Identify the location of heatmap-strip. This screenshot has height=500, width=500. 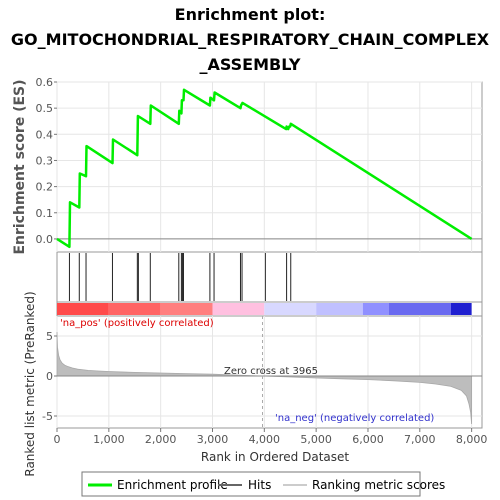
(264, 309).